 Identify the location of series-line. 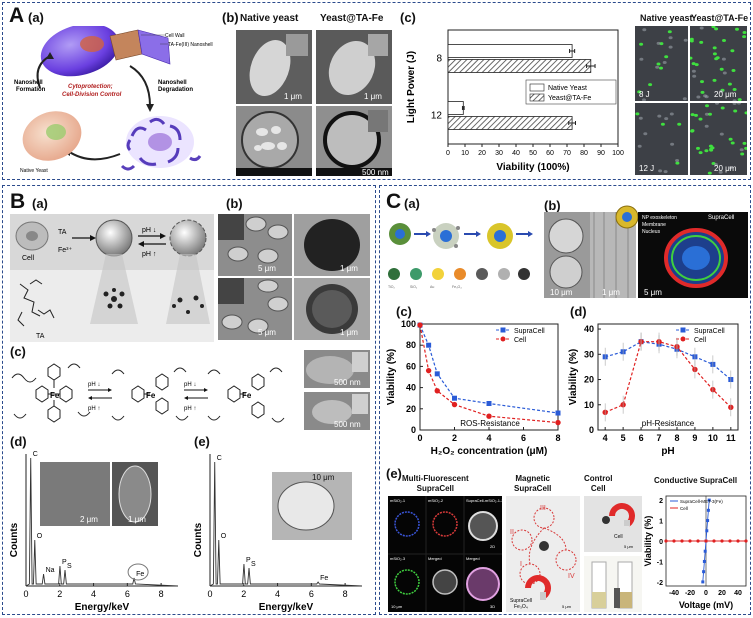
(489, 374).